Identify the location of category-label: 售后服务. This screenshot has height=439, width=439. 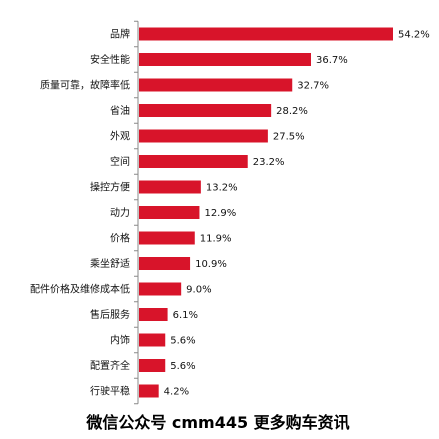
(110, 314).